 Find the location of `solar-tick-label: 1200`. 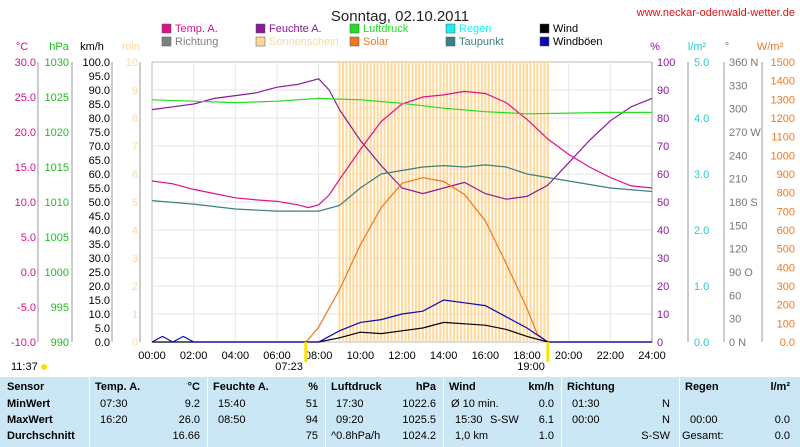

solar-tick-label: 1200 is located at coordinates (783, 119).